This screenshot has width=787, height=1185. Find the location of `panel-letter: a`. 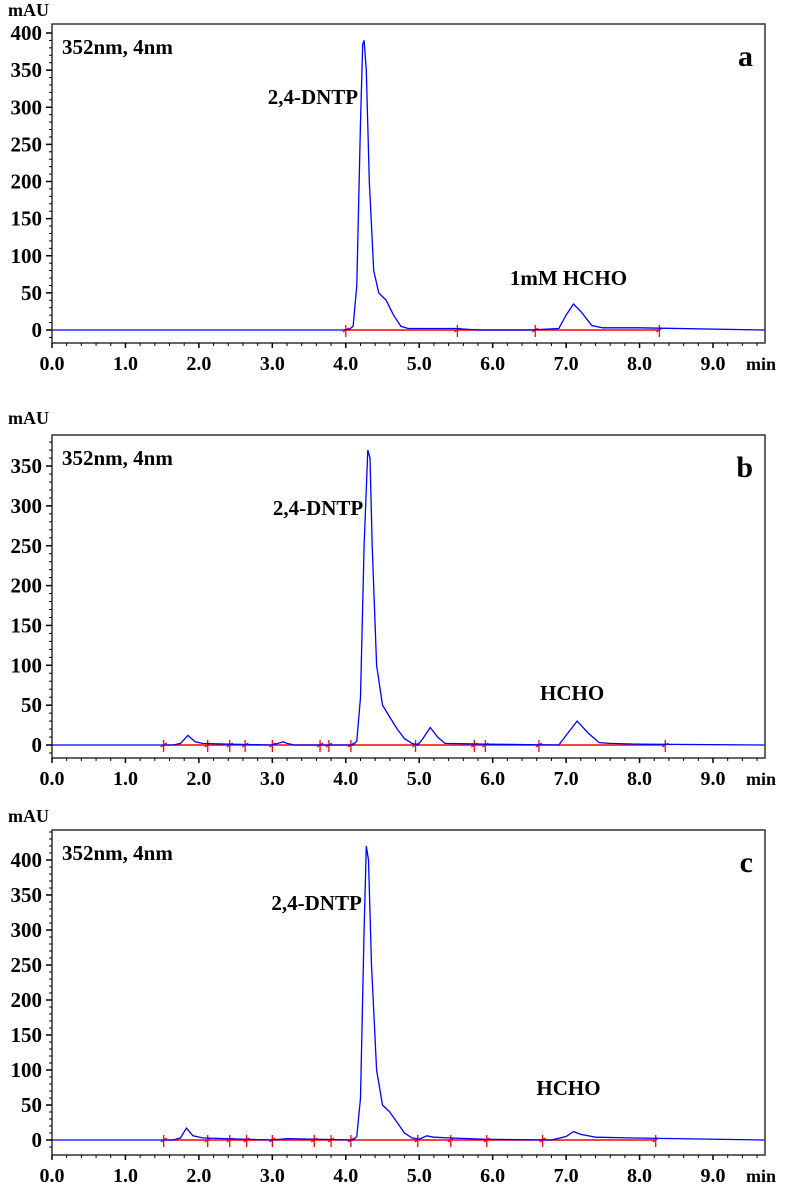

panel-letter: a is located at coordinates (745, 56).